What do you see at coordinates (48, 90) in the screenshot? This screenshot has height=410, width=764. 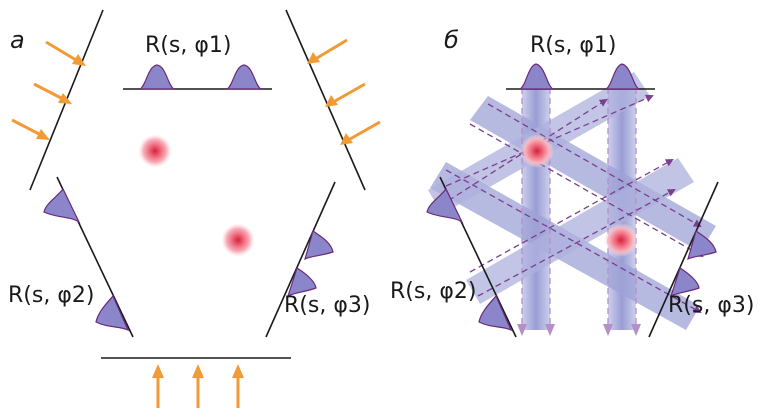 I see `incoming-arrows-left` at bounding box center [48, 90].